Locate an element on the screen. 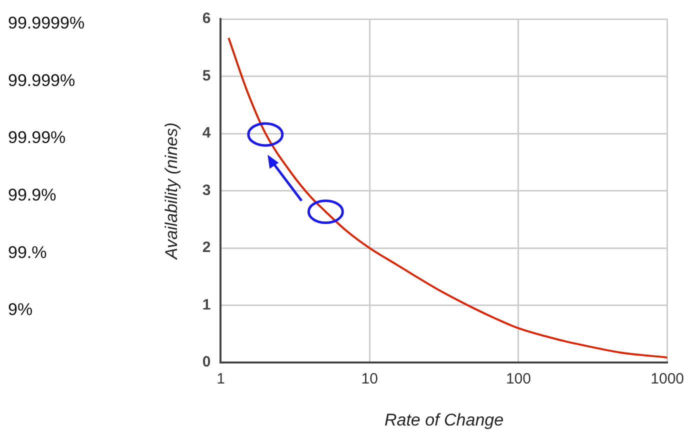 This screenshot has height=439, width=692. text: 99.9999% is located at coordinates (46, 23).